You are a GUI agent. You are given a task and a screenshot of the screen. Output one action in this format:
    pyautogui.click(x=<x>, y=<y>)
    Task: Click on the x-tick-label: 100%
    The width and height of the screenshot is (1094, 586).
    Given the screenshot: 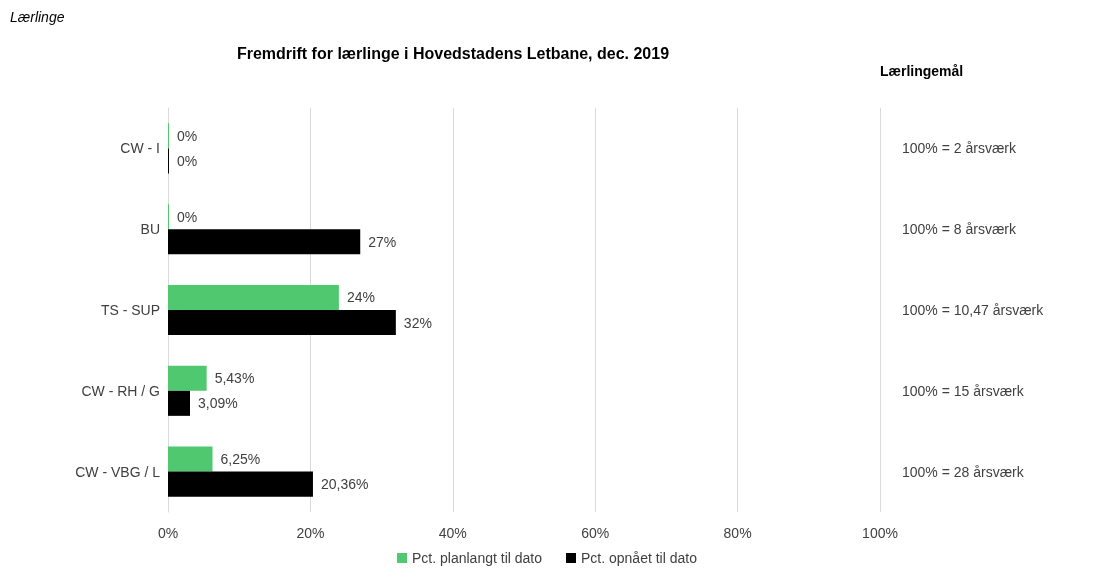 What is the action you would take?
    pyautogui.click(x=880, y=533)
    